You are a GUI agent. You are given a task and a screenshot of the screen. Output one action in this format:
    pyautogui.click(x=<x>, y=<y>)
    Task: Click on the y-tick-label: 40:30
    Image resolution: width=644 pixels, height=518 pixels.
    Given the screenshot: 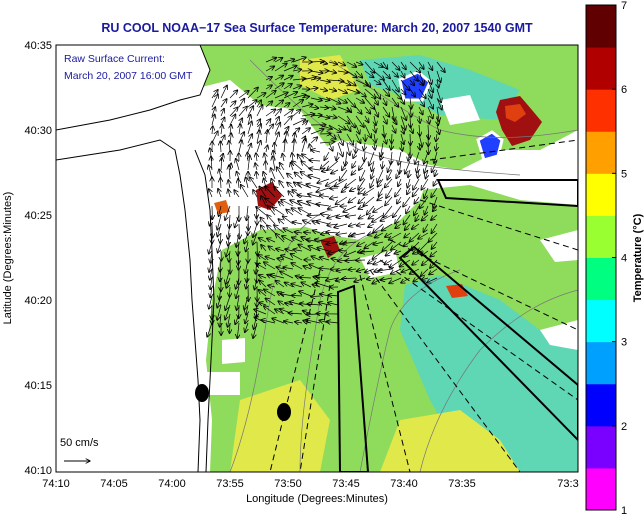 What is the action you would take?
    pyautogui.click(x=38, y=131)
    